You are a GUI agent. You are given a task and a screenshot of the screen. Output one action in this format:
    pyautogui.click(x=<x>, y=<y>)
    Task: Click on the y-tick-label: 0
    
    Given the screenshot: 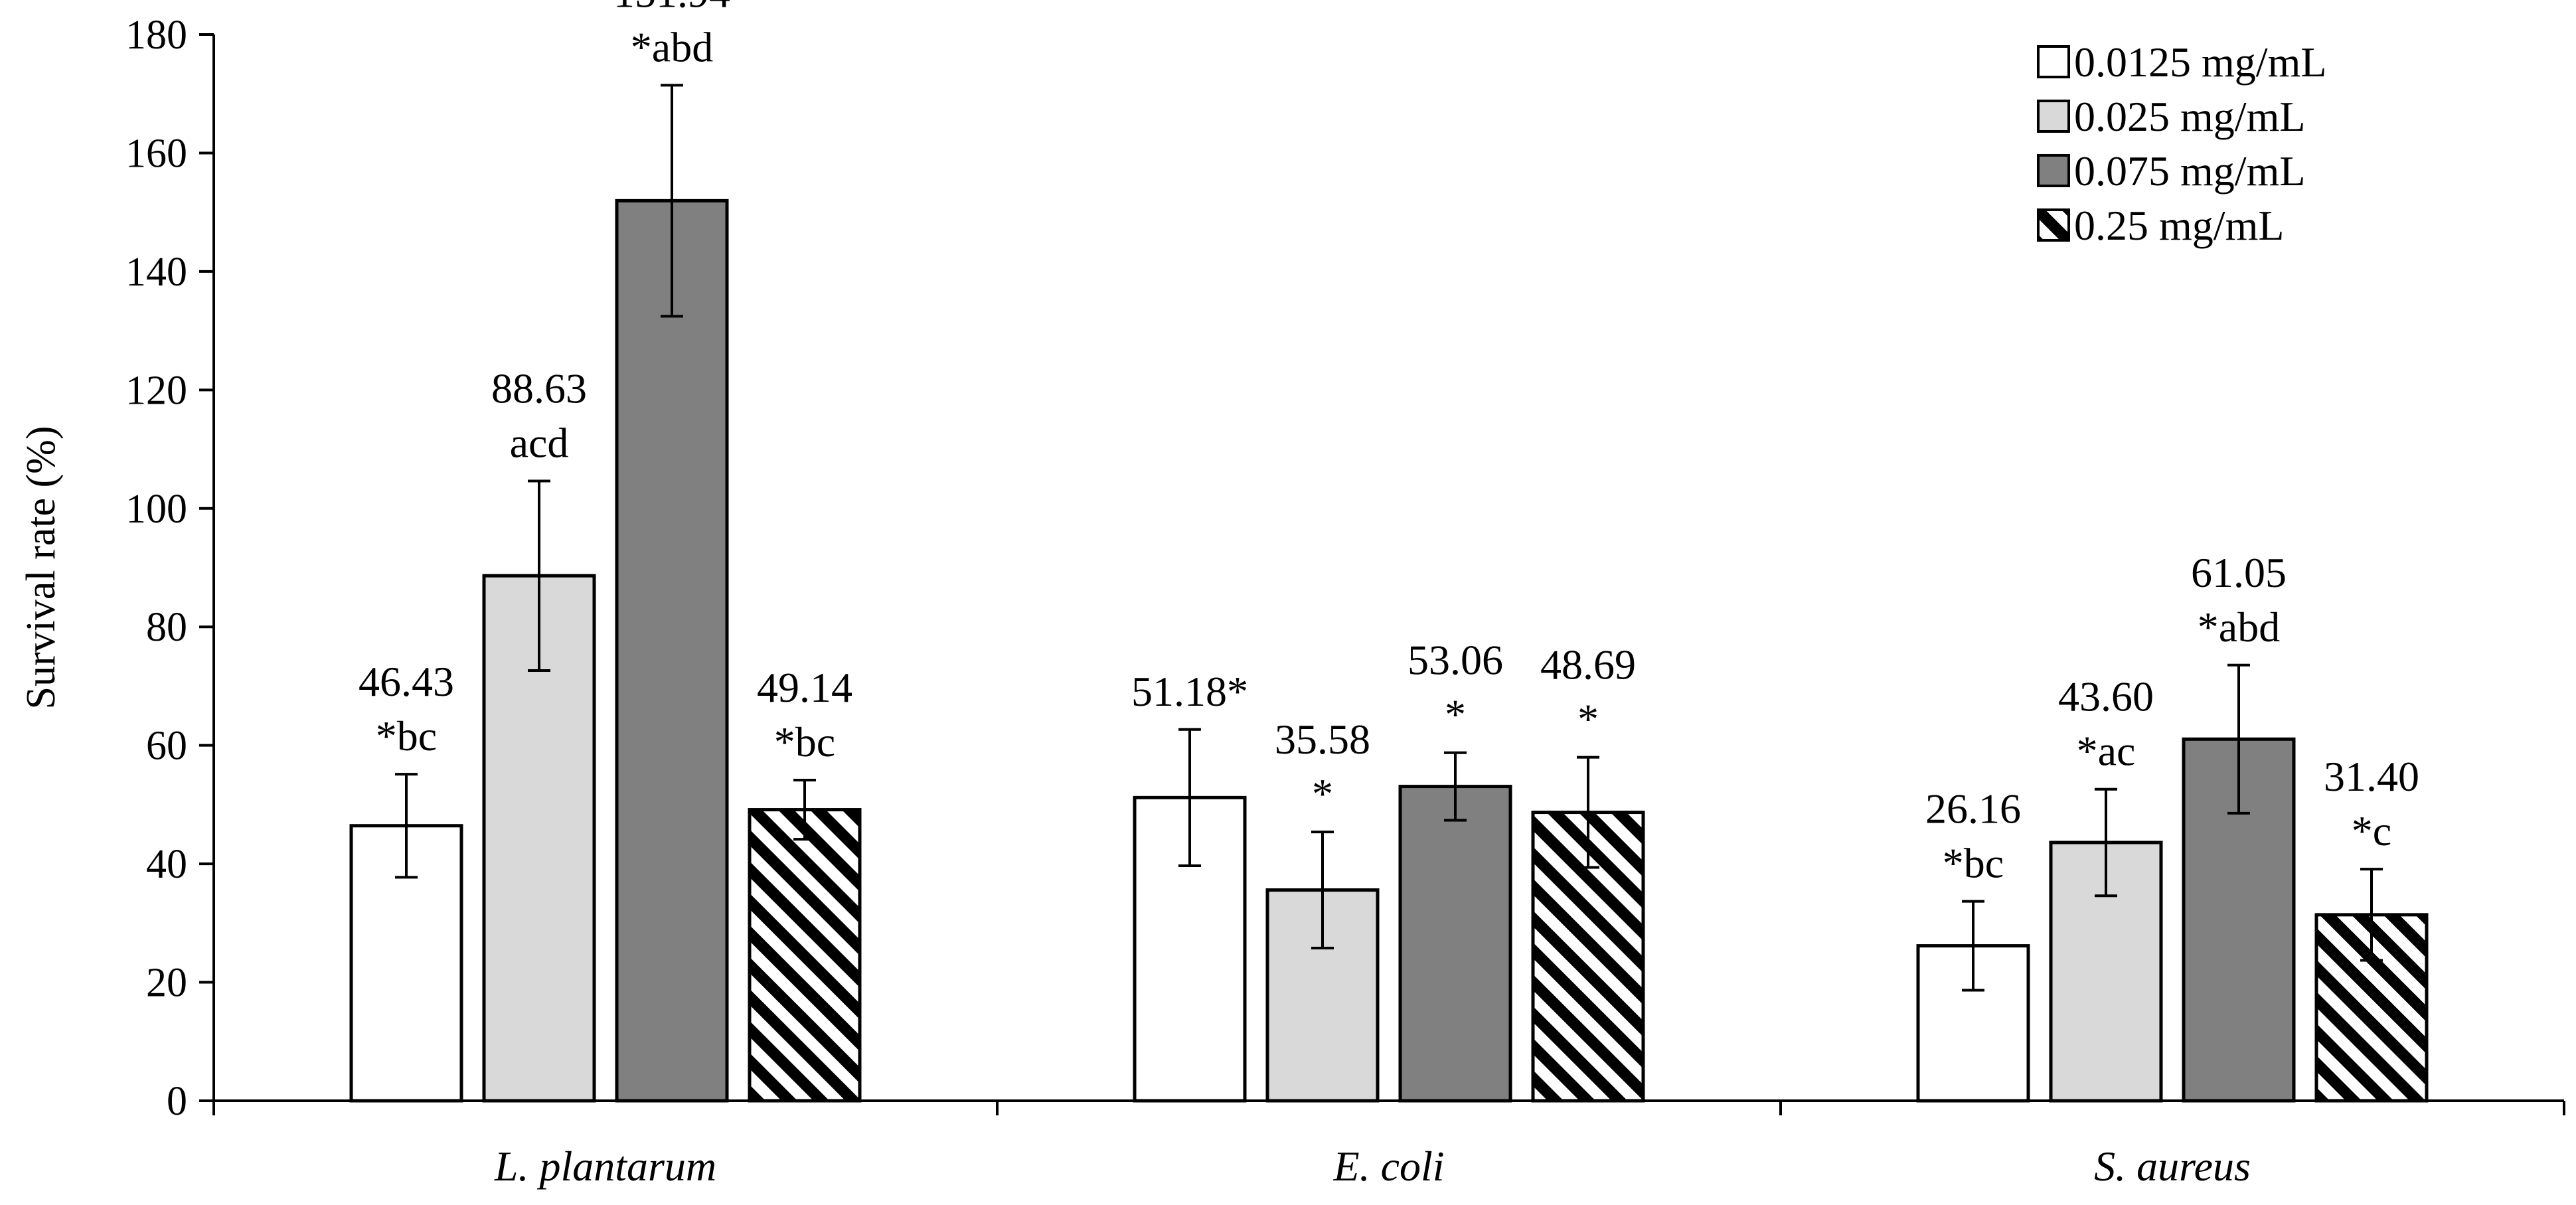 What is the action you would take?
    pyautogui.click(x=177, y=1101)
    